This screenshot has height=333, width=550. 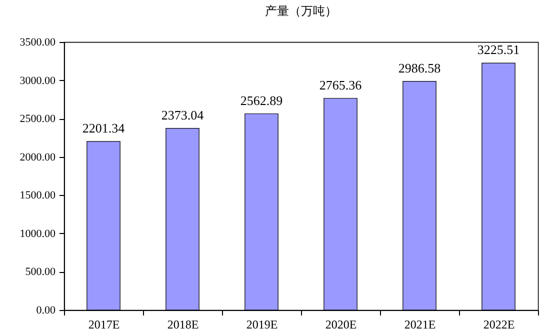 I want to click on data-label: 2986.58, so click(x=419, y=68).